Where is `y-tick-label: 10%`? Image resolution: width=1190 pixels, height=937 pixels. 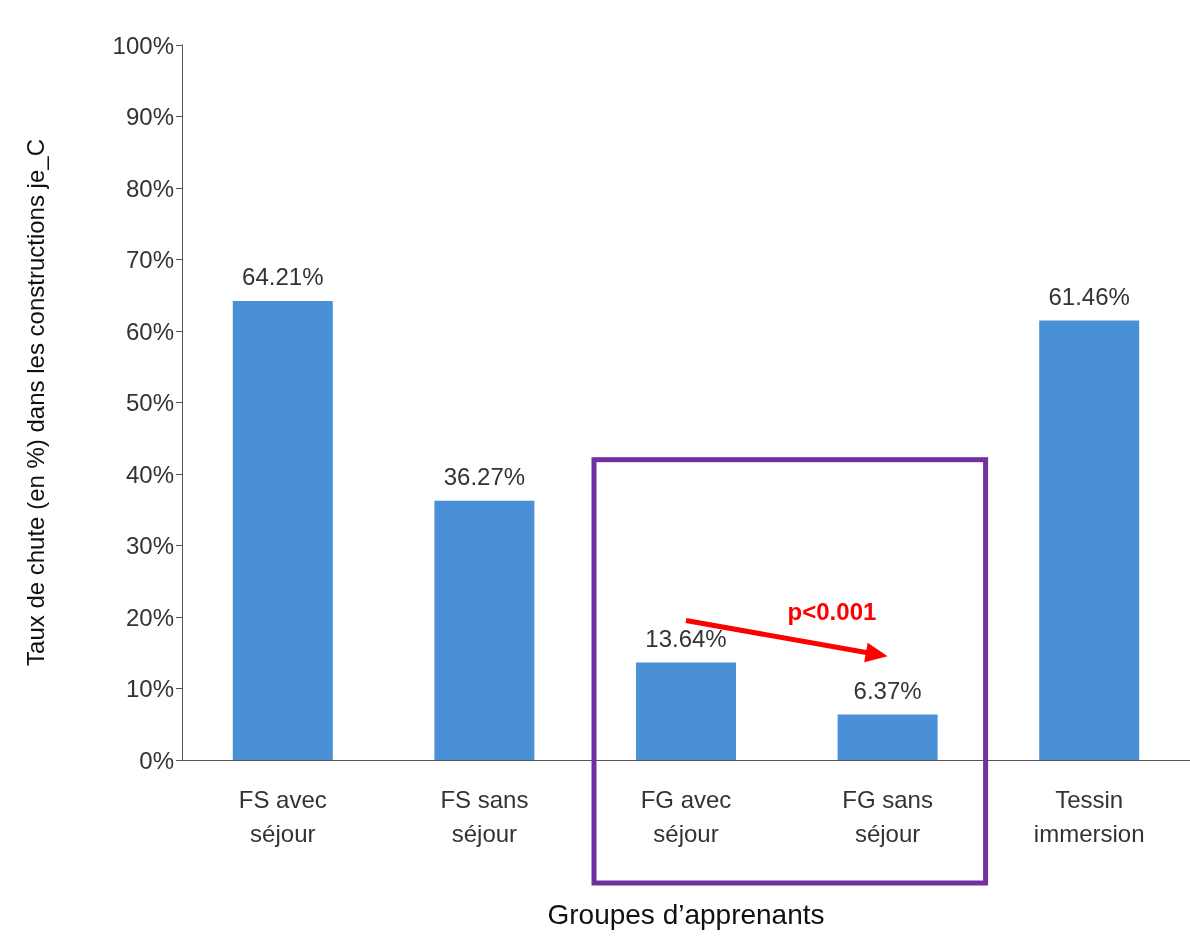
y-tick-label: 10% is located at coordinates (149, 688).